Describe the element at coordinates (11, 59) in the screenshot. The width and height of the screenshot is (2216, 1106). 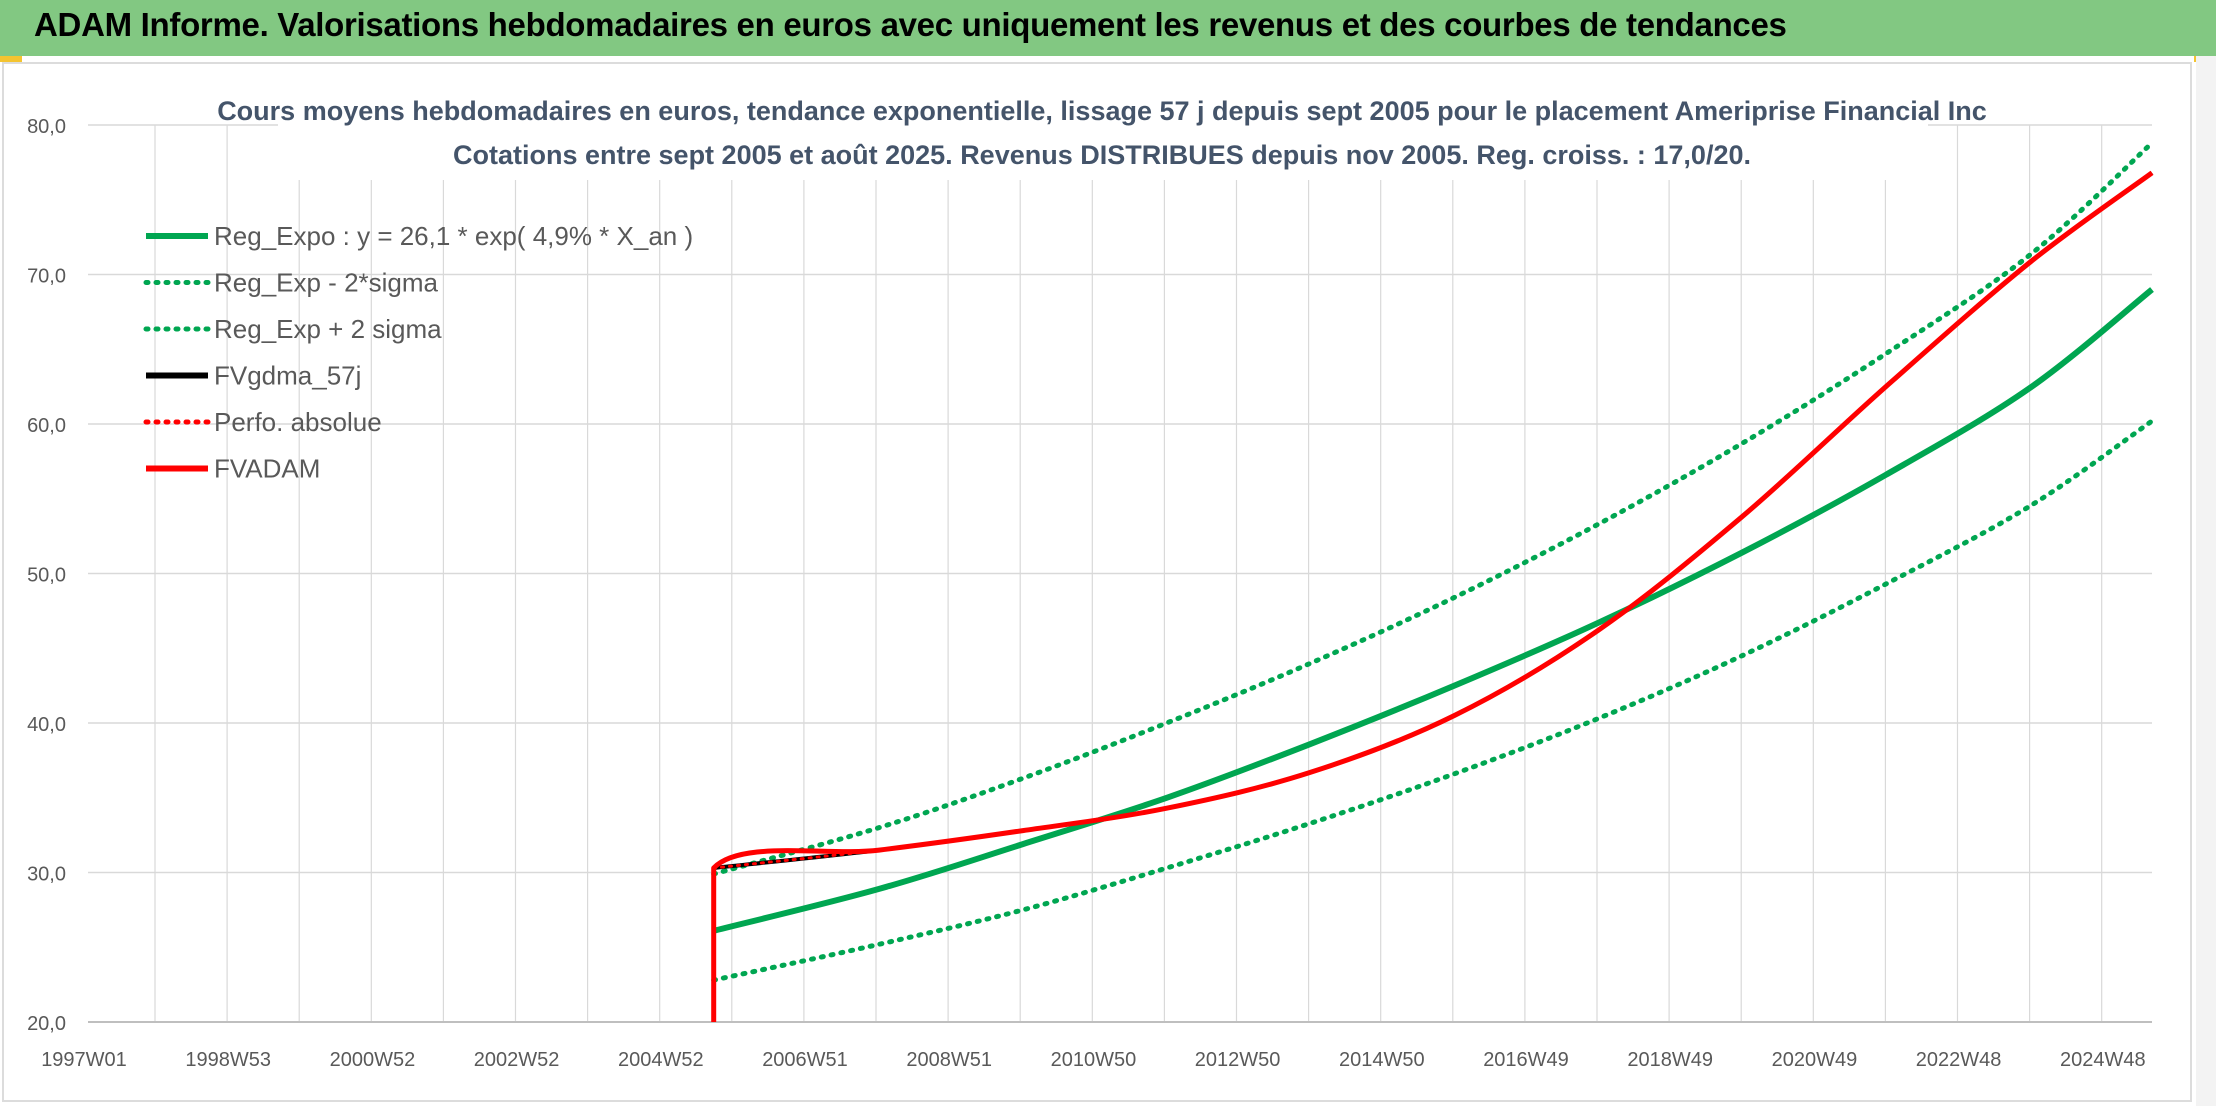
I see `corner-marker-left` at that location.